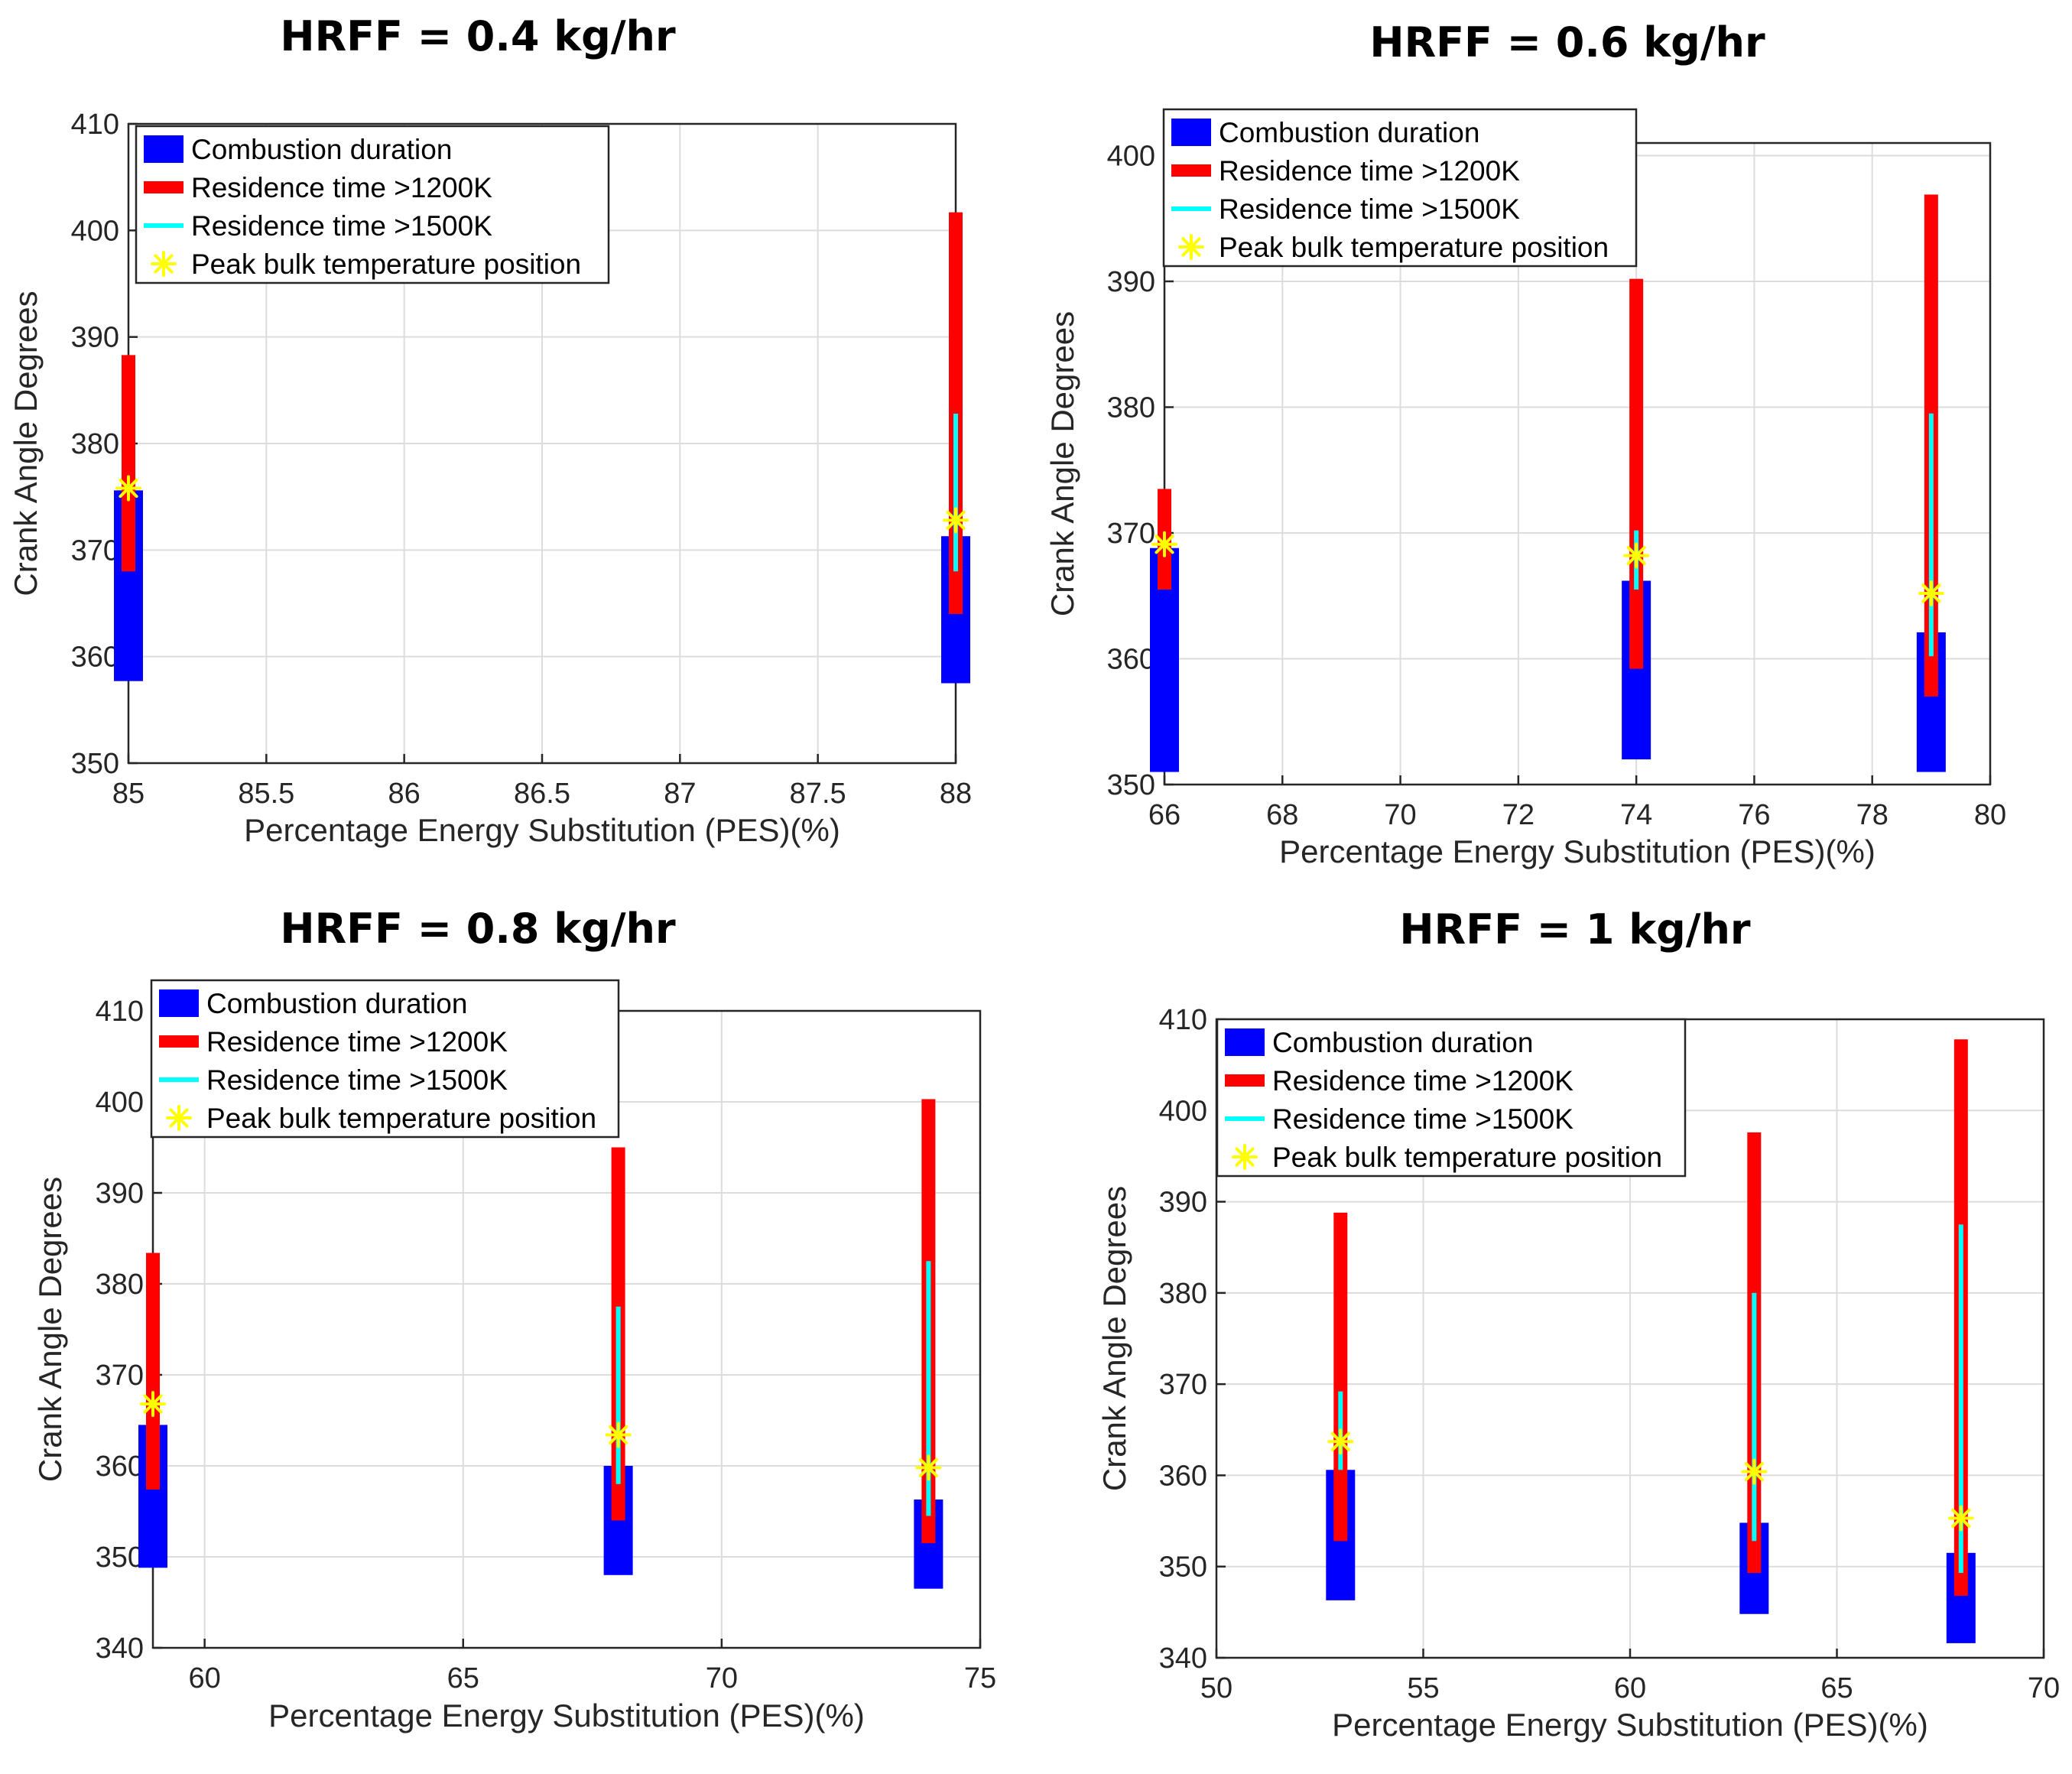 The height and width of the screenshot is (1774, 2072). I want to click on chart-title: HRFF = 0.4 kg/hr, so click(478, 36).